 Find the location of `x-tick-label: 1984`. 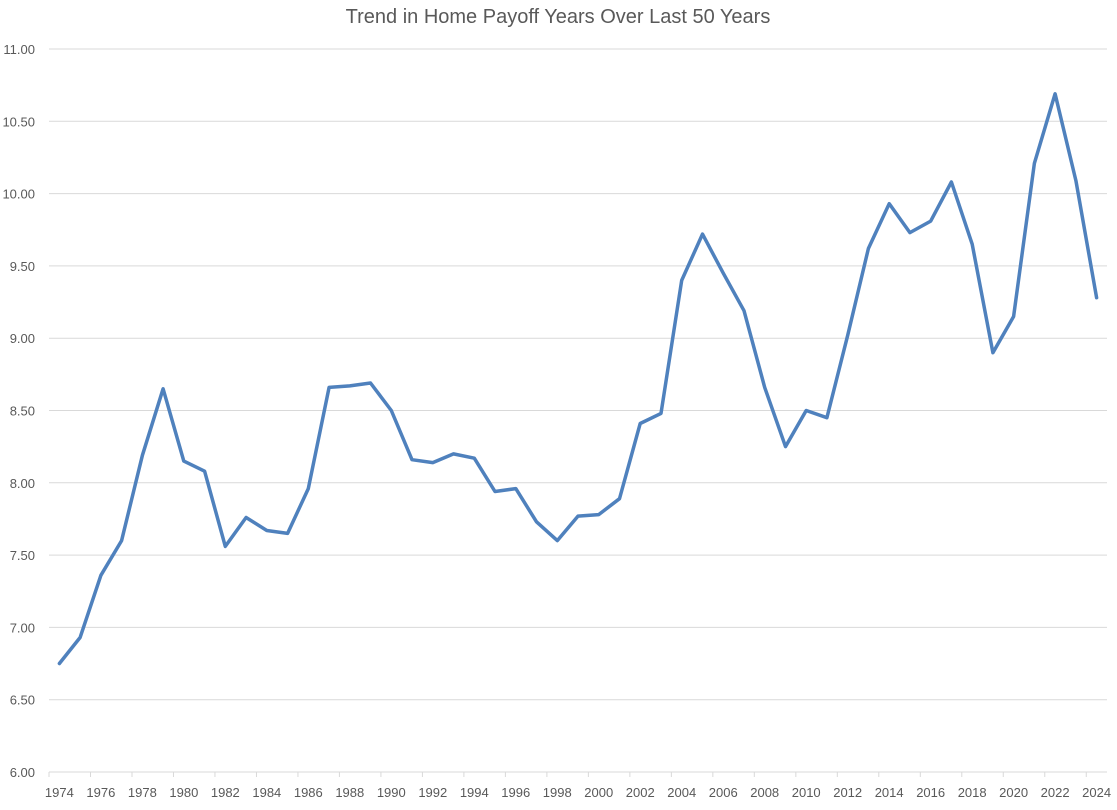

x-tick-label: 1984 is located at coordinates (266, 792).